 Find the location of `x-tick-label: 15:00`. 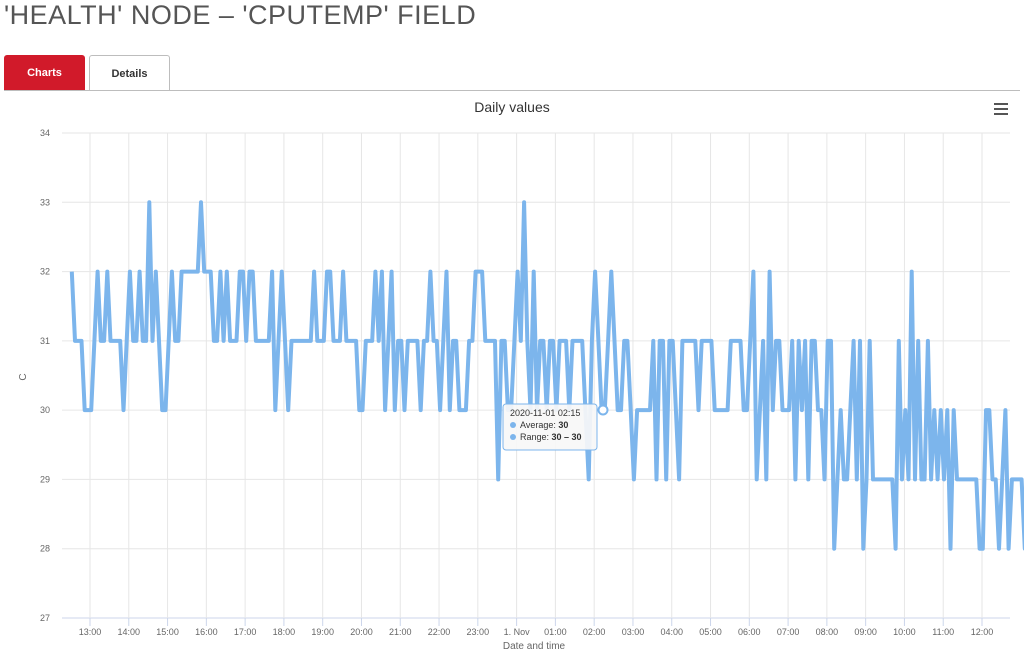

x-tick-label: 15:00 is located at coordinates (167, 632).